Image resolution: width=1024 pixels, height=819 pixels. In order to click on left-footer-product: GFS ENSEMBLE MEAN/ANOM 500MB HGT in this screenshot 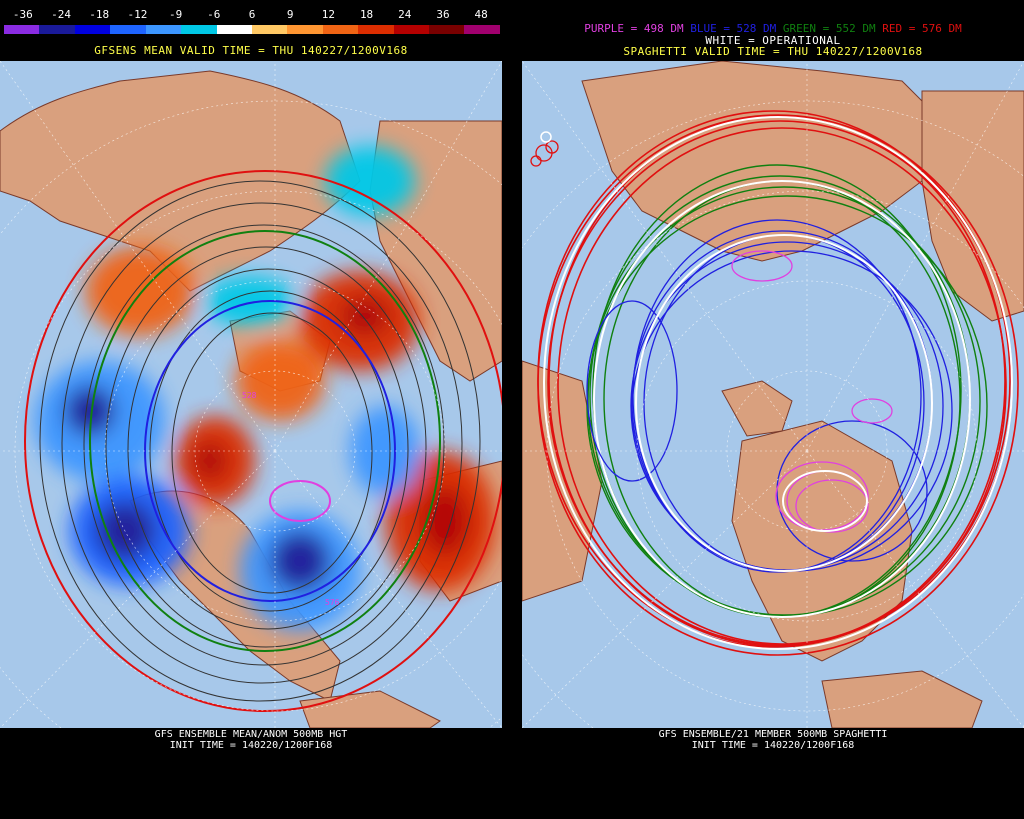, I will do `click(251, 734)`.